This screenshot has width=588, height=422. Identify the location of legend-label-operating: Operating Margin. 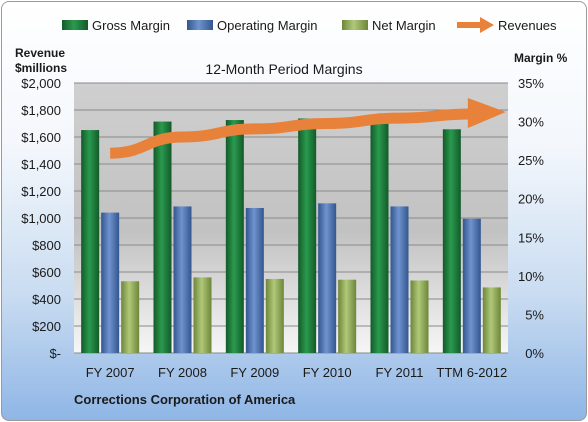
(267, 25).